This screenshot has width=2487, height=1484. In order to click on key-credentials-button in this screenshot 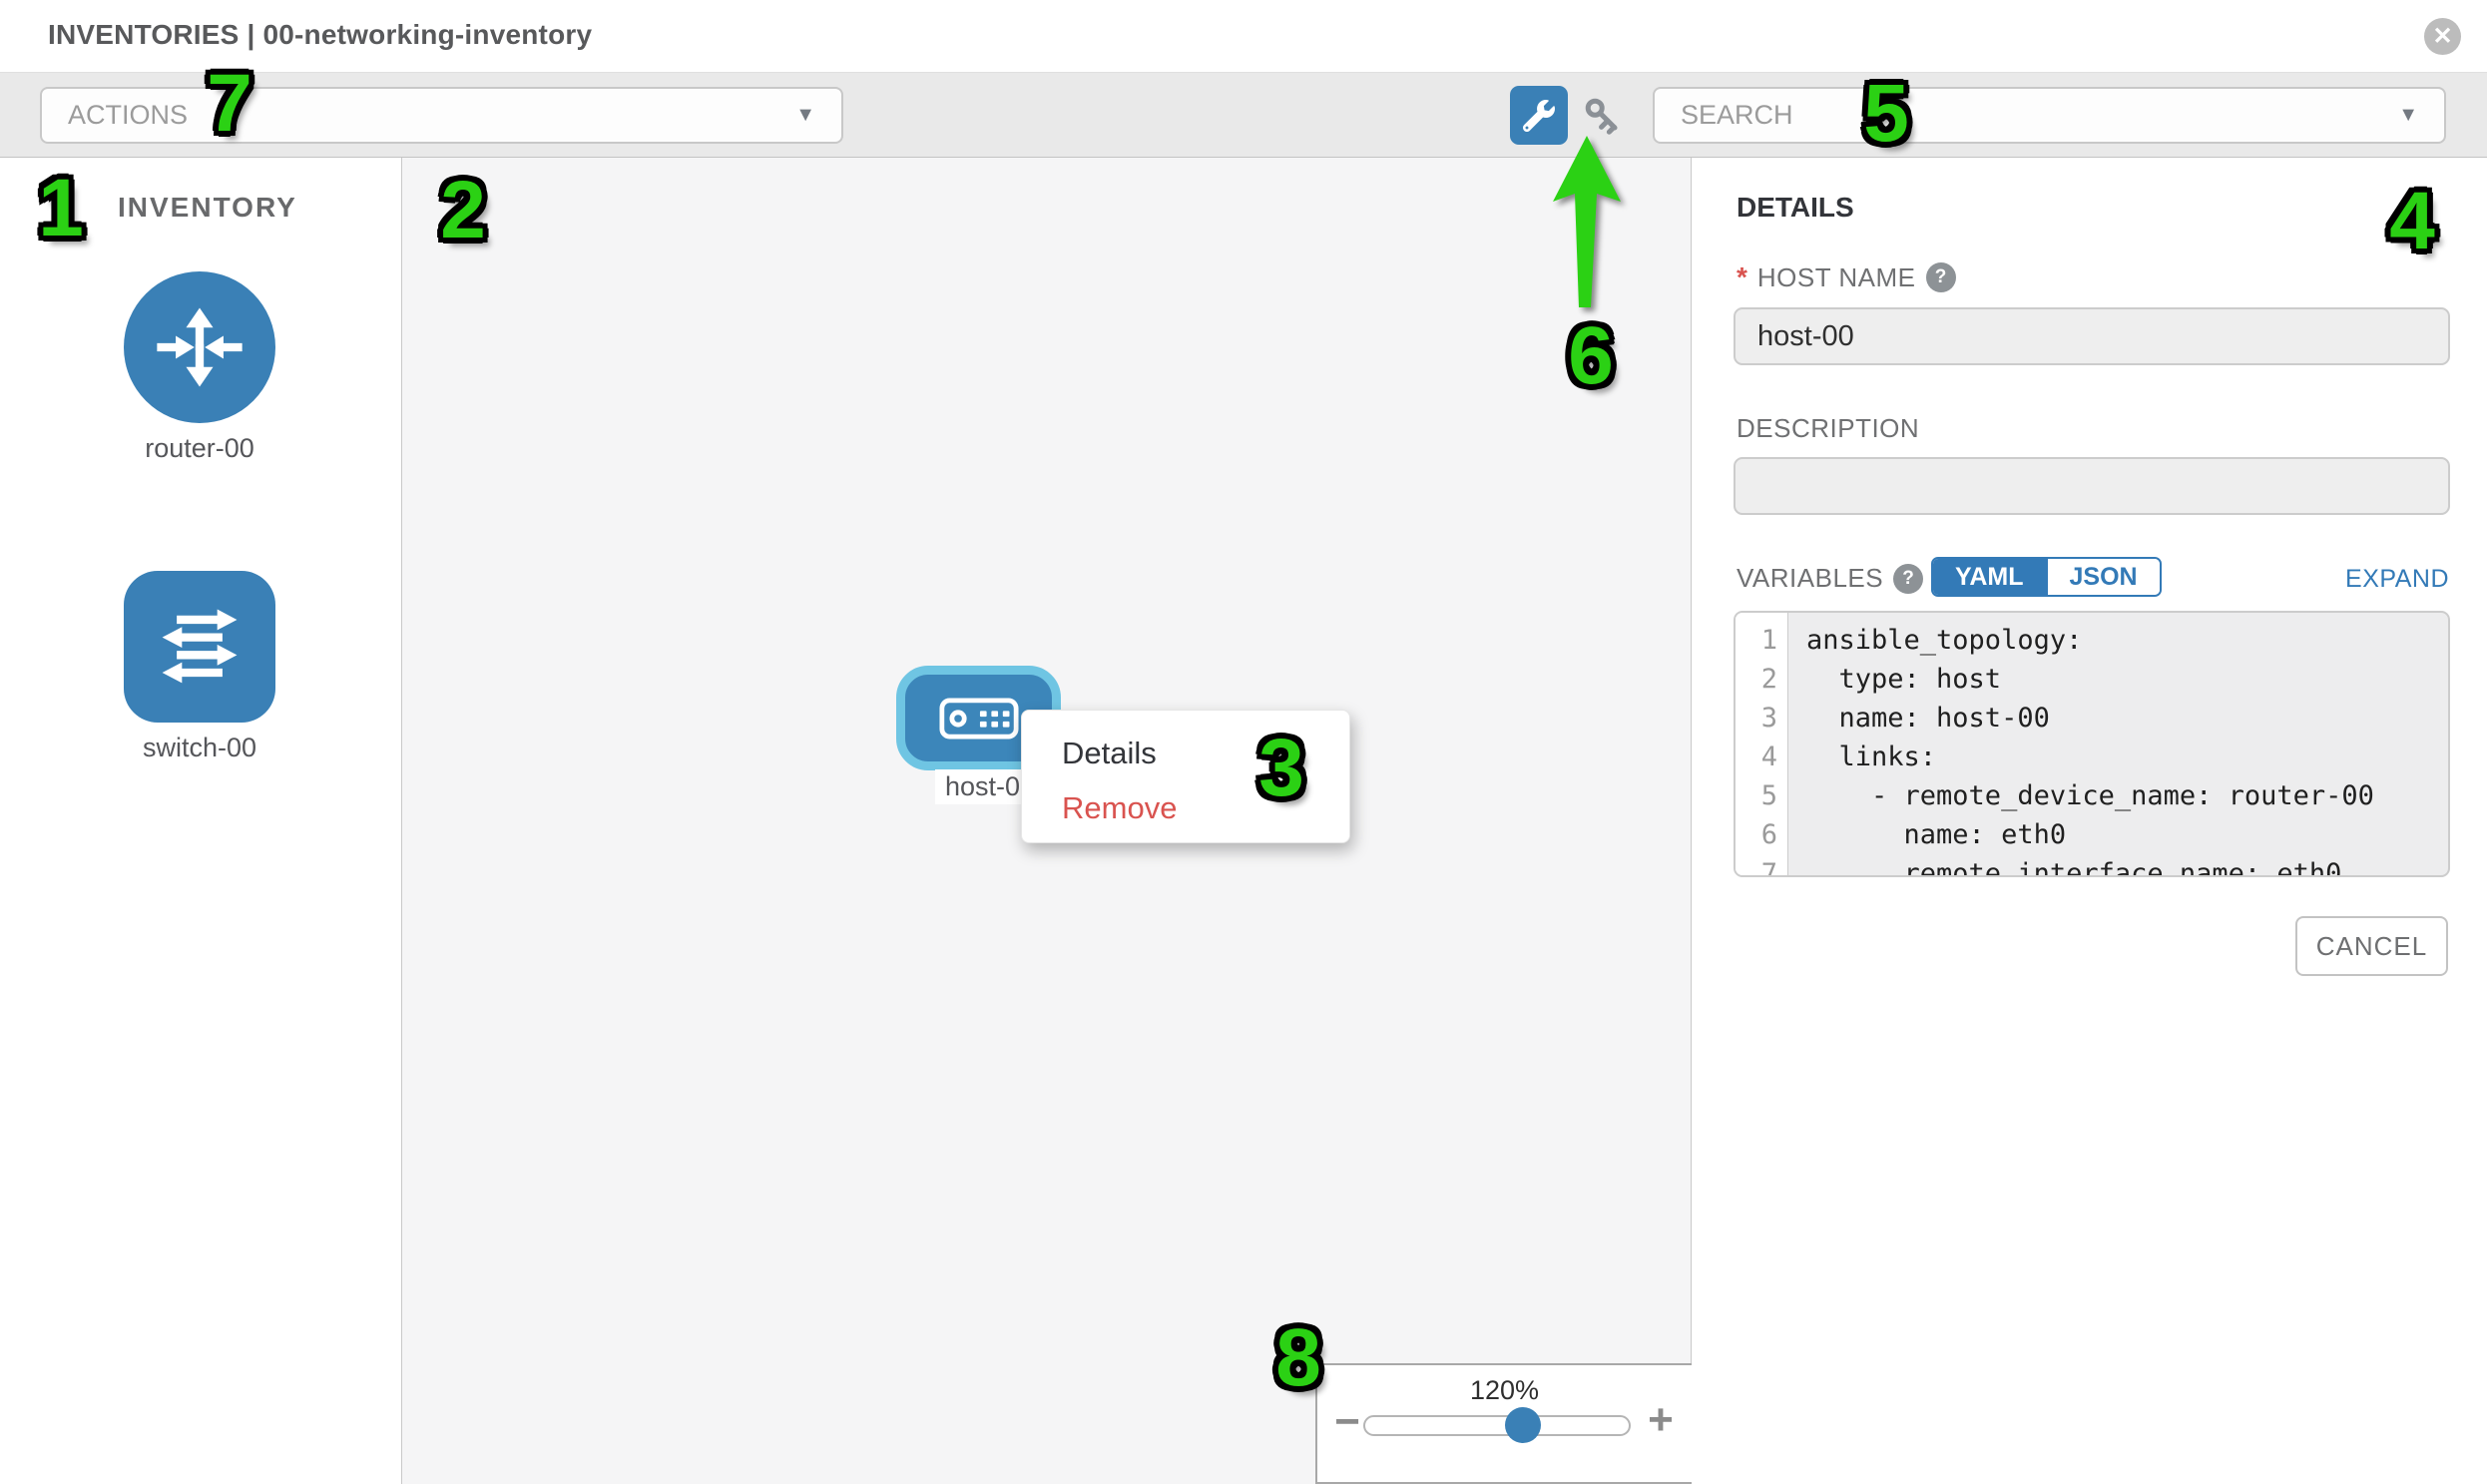, I will do `click(1603, 116)`.